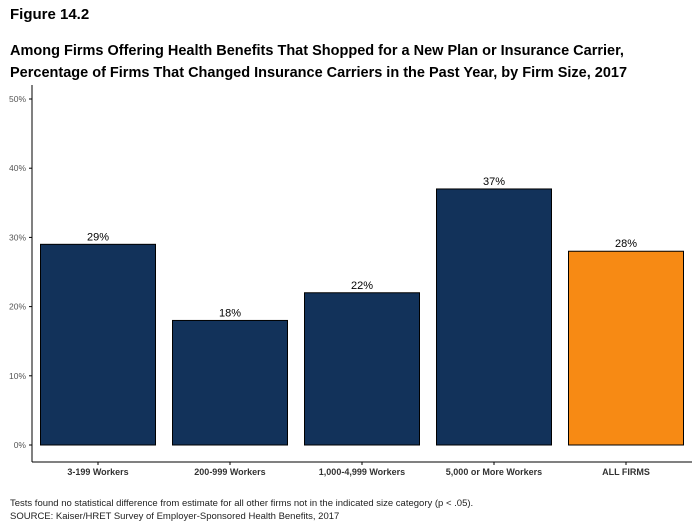 The image size is (698, 525). Describe the element at coordinates (17, 99) in the screenshot. I see `y-tick-label: 50%` at that location.